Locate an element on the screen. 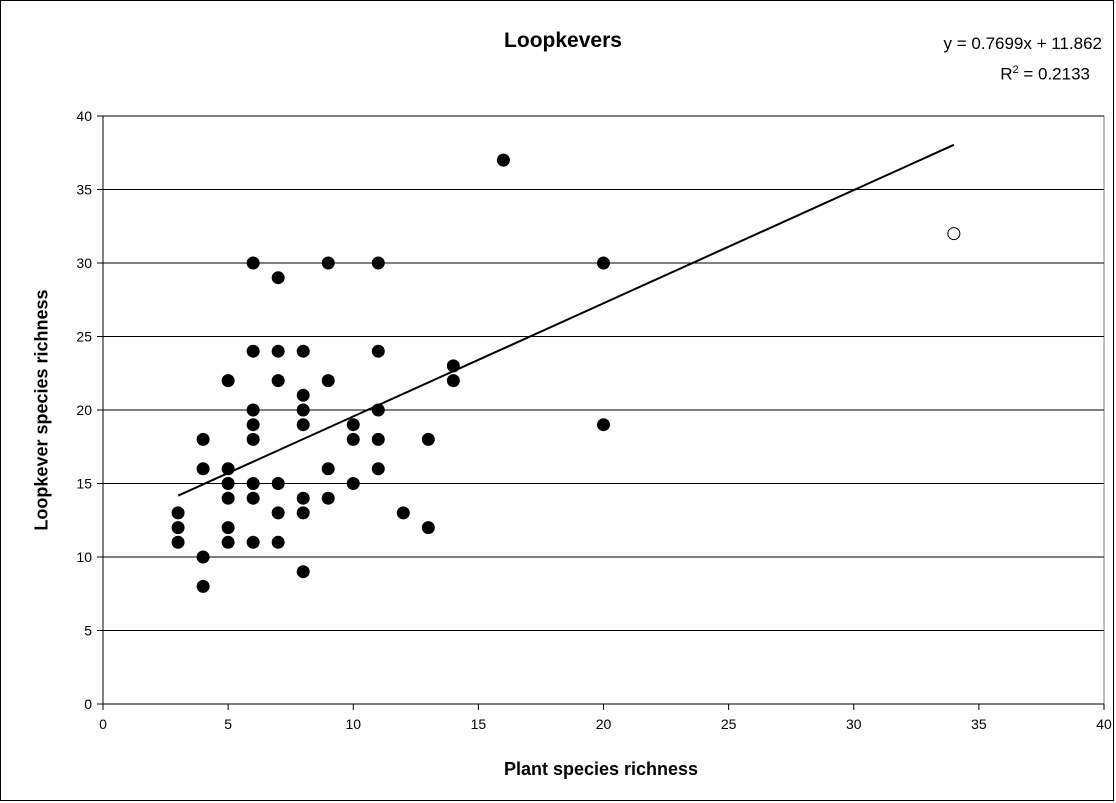 This screenshot has height=803, width=1116. x-tick-label: 30 is located at coordinates (854, 724).